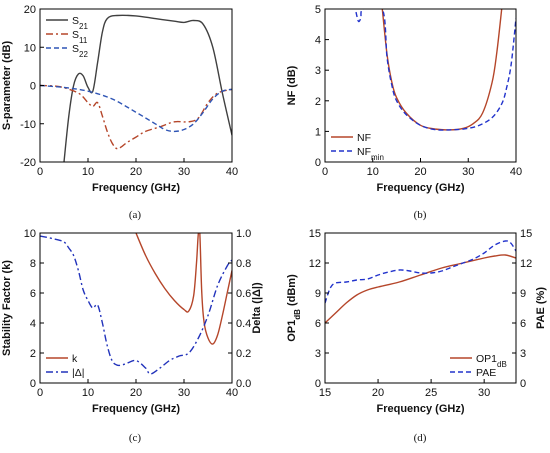 This screenshot has width=550, height=453. I want to click on y2-tick-label: 0.4, so click(243, 324).